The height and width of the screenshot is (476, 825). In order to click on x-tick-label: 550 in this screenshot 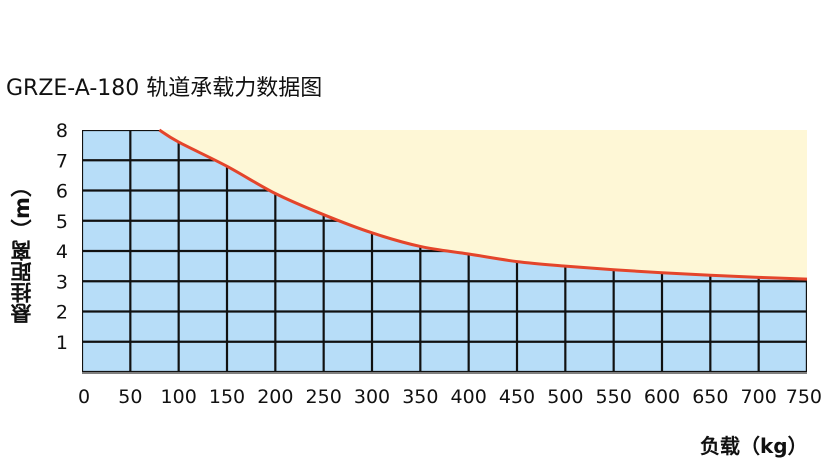, I will do `click(614, 397)`.